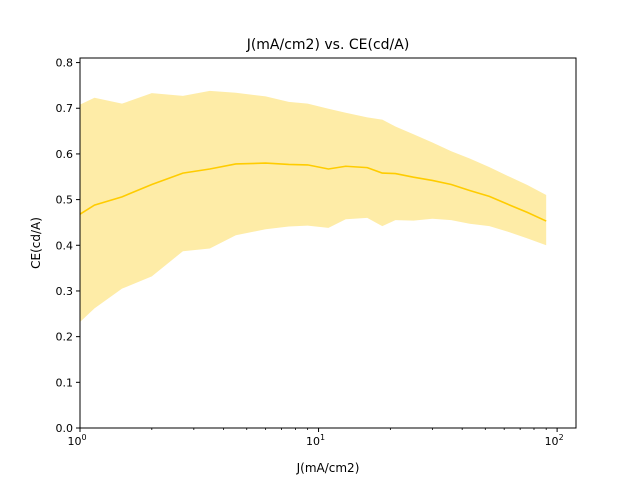  Describe the element at coordinates (313, 192) in the screenshot. I see `series-line` at that location.